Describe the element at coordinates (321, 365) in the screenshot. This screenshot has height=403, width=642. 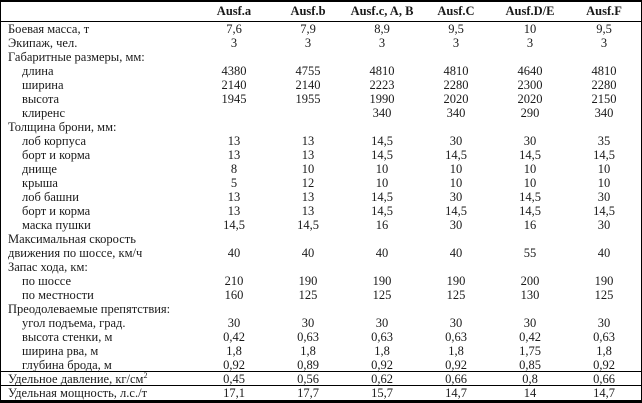
I see `table-row: глубина брода, м 0,92 0,89 0,92 0,92 0,85 0,92` at that location.